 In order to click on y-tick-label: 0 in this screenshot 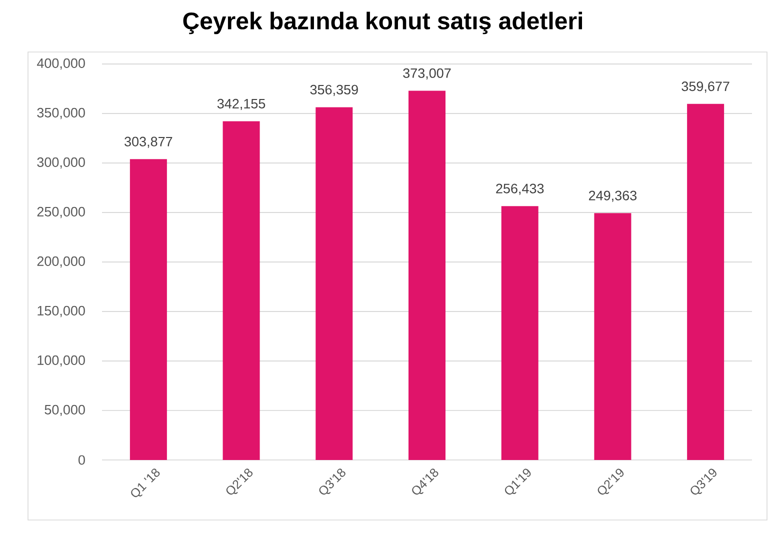, I will do `click(81, 460)`.